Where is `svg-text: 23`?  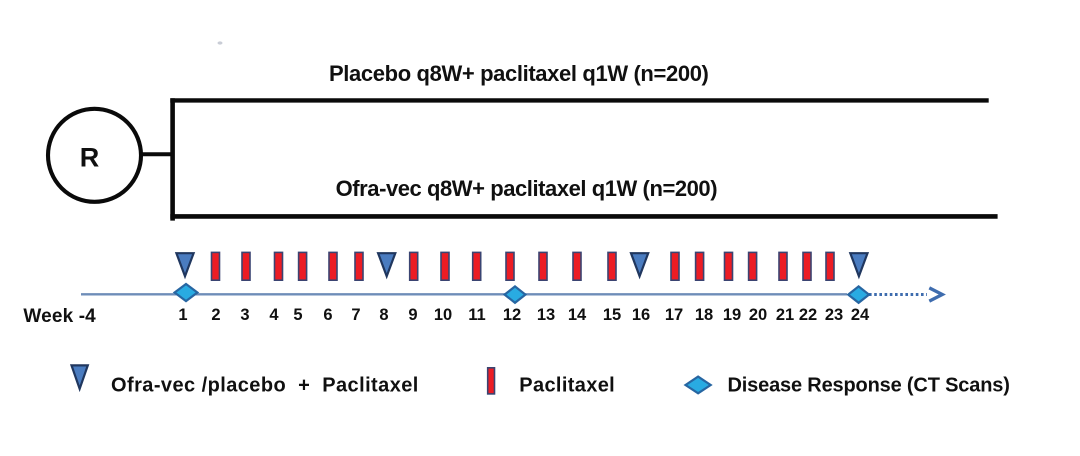
svg-text: 23 is located at coordinates (834, 315).